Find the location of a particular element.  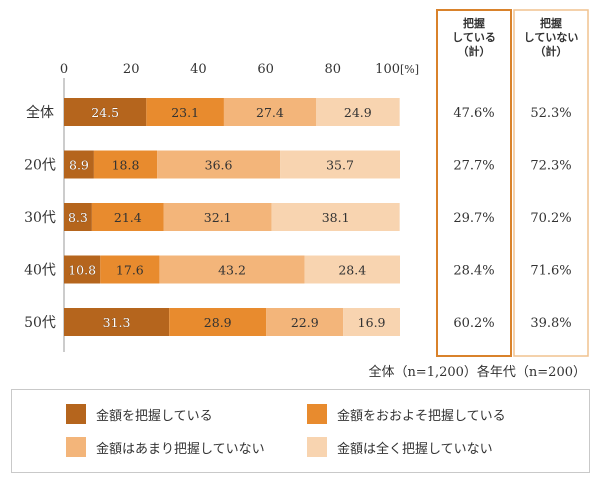

summary-value: 29.7% is located at coordinates (473, 218).